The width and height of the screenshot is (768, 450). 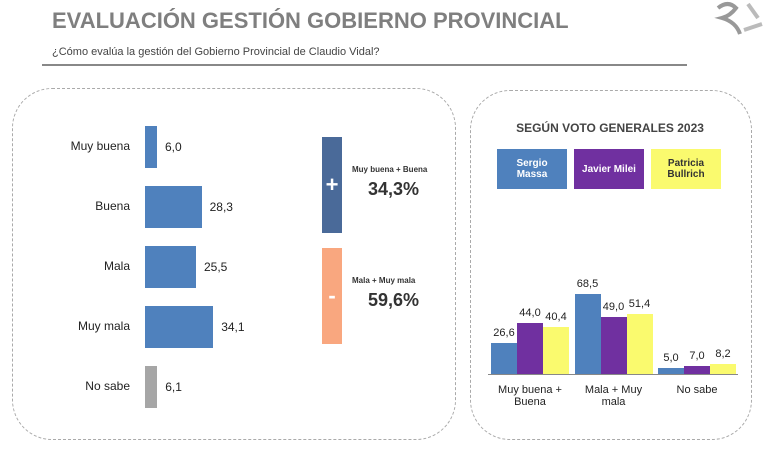 I want to click on divider, so click(x=364, y=65).